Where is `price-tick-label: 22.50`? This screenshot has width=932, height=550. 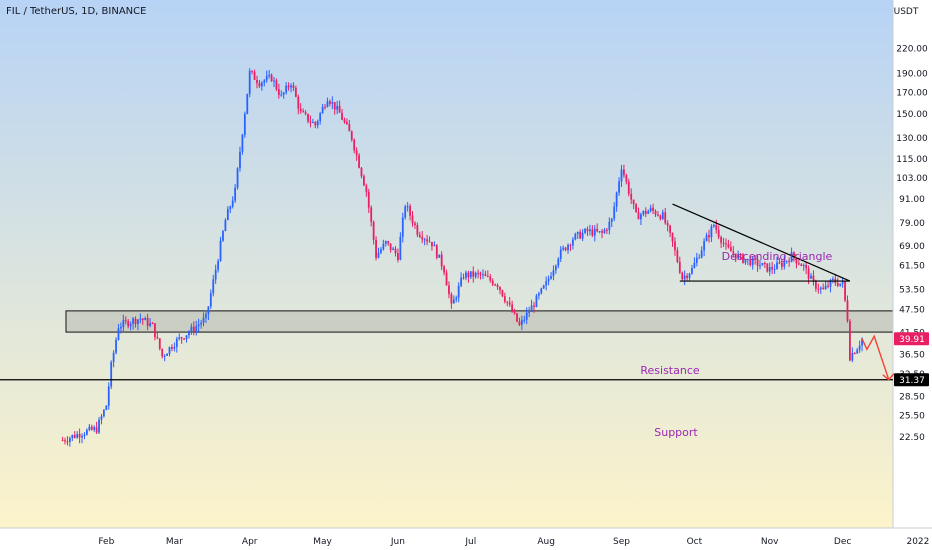 price-tick-label: 22.50 is located at coordinates (912, 438).